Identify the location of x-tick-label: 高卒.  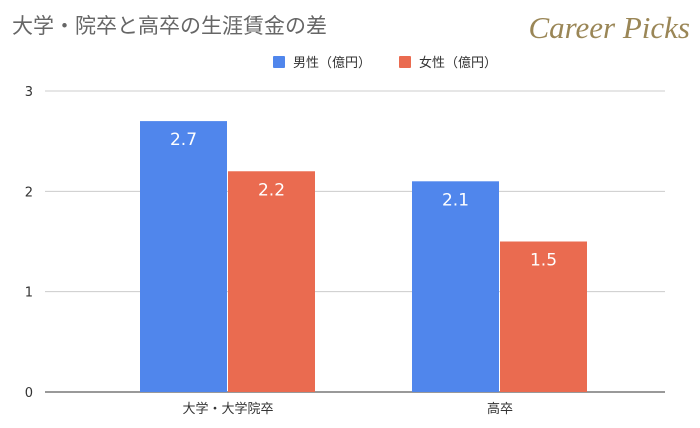
(500, 409).